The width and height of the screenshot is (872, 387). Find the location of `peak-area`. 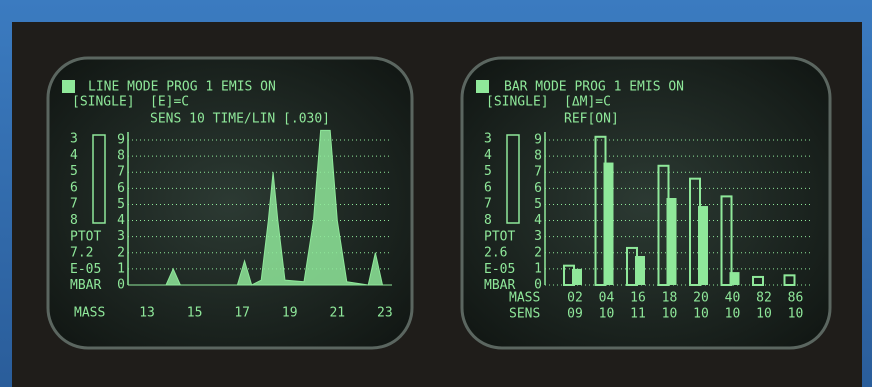

peak-area is located at coordinates (260, 207).